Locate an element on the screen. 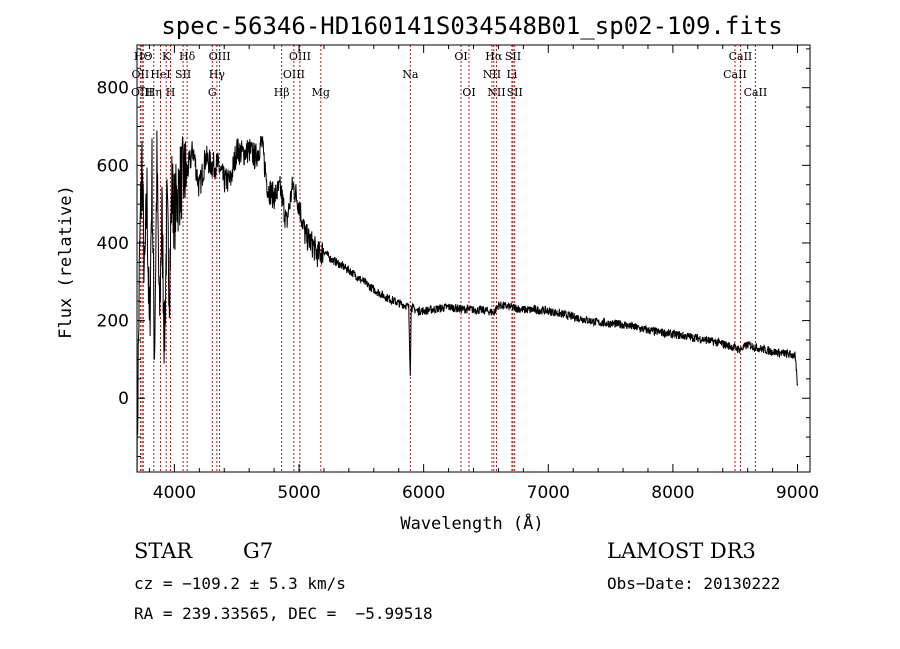 The width and height of the screenshot is (900, 649). spectral-line-label: Hδ is located at coordinates (187, 56).